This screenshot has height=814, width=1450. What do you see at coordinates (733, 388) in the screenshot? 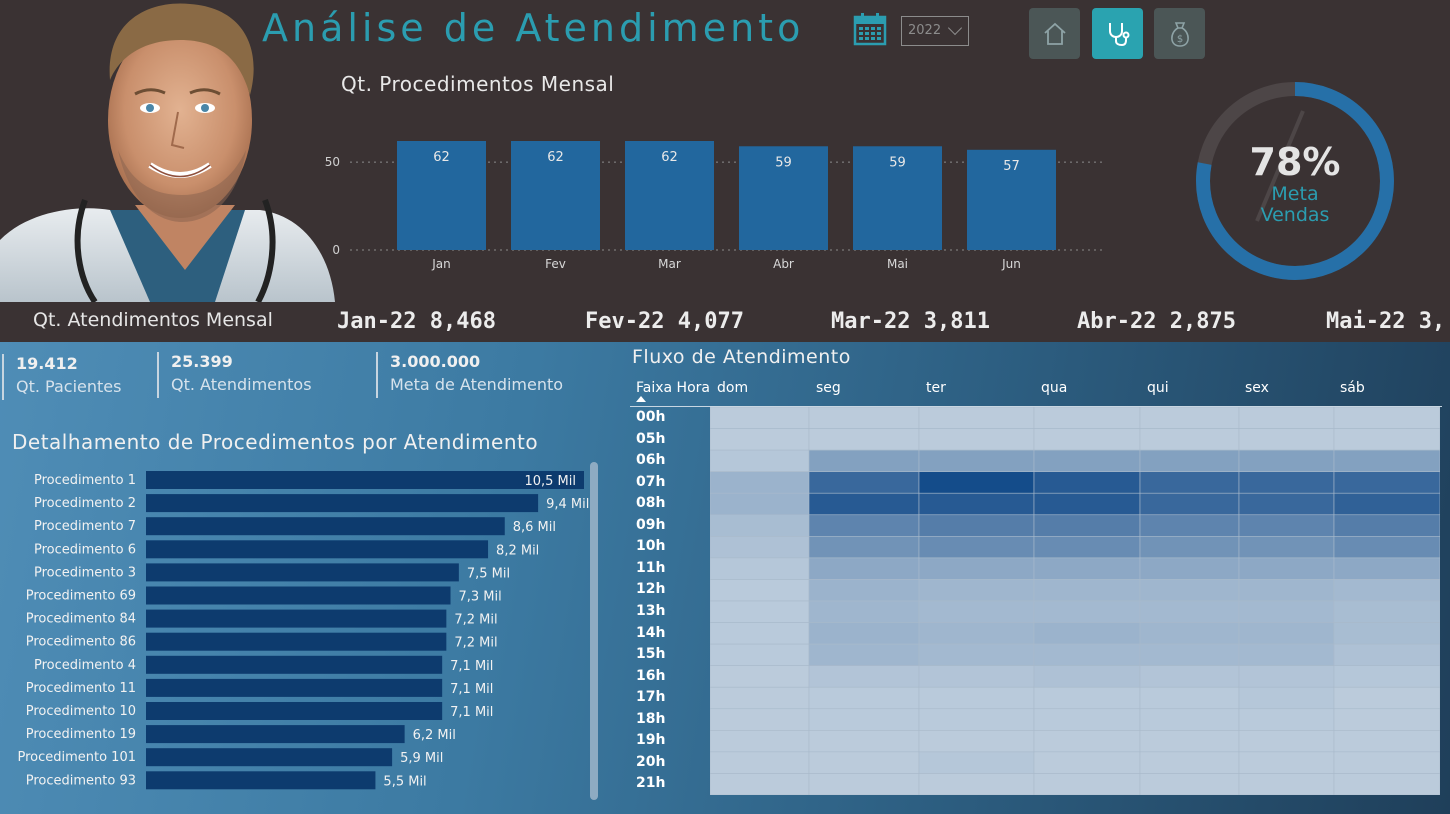
I see `day-column-header: dom` at bounding box center [733, 388].